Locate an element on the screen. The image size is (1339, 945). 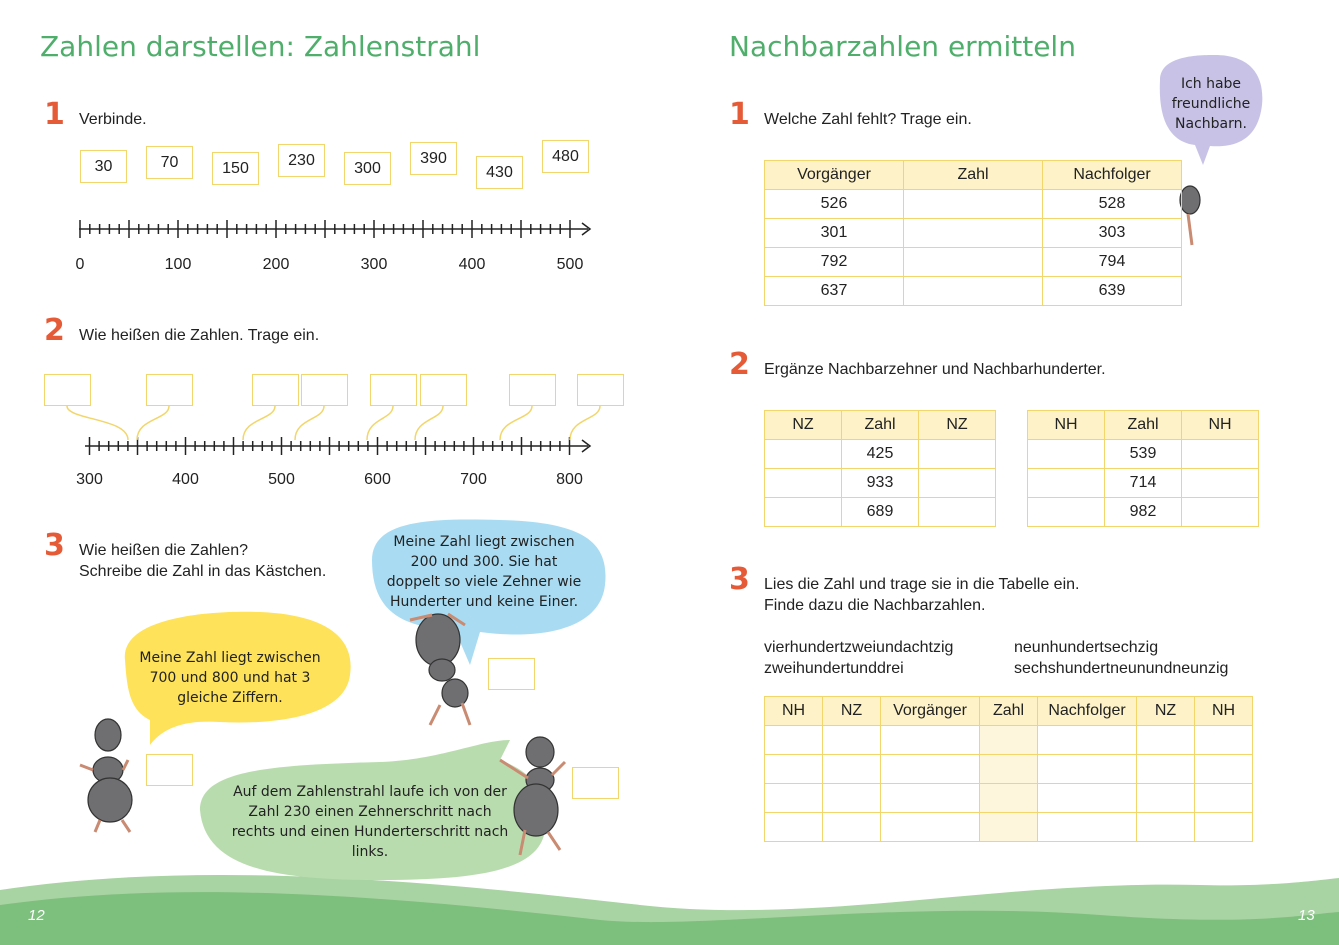
header-cell: Zahl is located at coordinates (1008, 711).